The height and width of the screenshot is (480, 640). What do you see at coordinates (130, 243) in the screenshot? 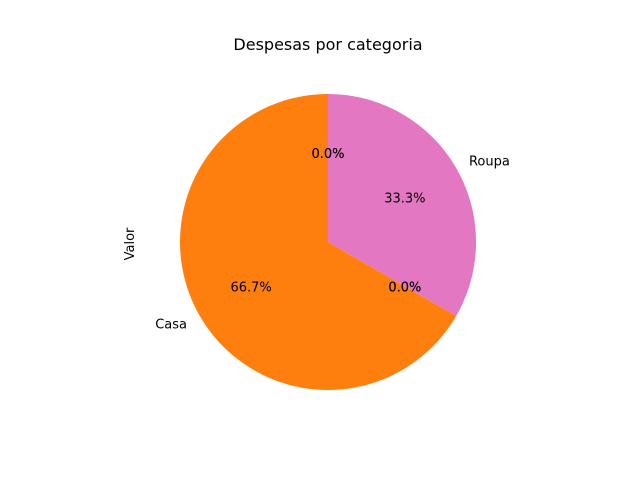
I see `y-axis-label: Valor` at bounding box center [130, 243].